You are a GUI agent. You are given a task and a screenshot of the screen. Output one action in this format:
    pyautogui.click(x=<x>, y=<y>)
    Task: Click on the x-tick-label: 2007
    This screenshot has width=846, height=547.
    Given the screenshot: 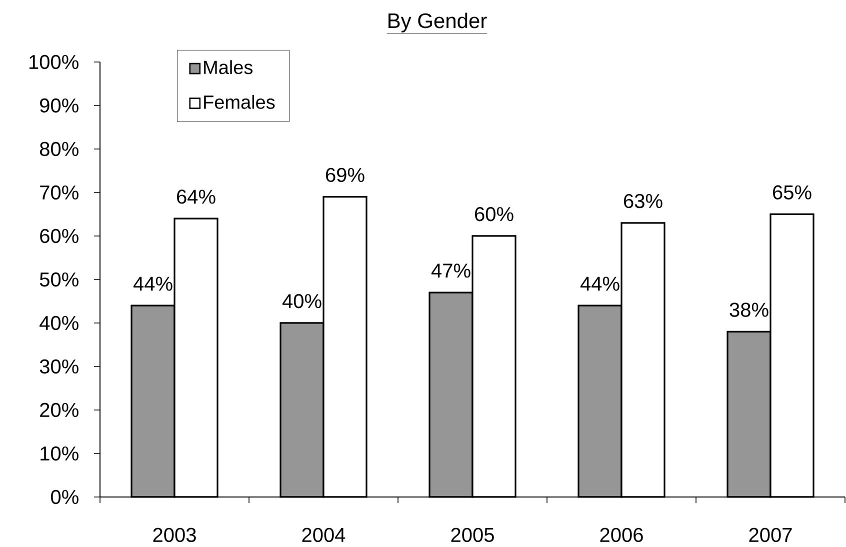 What is the action you would take?
    pyautogui.click(x=770, y=535)
    